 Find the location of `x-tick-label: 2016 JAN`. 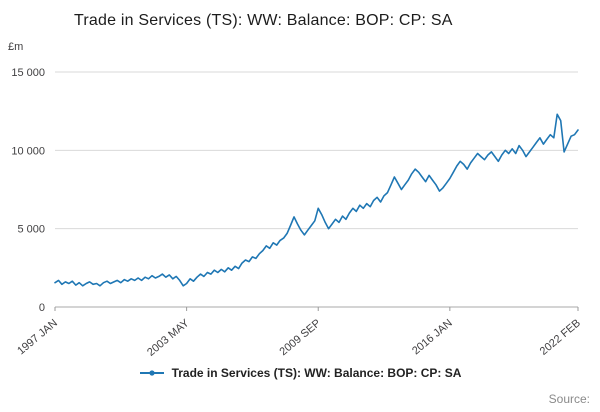

x-tick-label: 2016 JAN is located at coordinates (432, 337).